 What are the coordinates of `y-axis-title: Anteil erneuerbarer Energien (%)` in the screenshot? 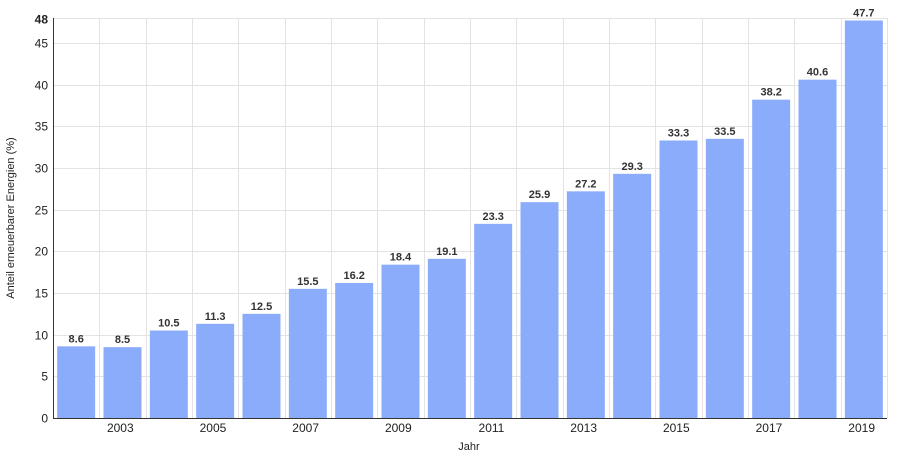 It's located at (11, 217).